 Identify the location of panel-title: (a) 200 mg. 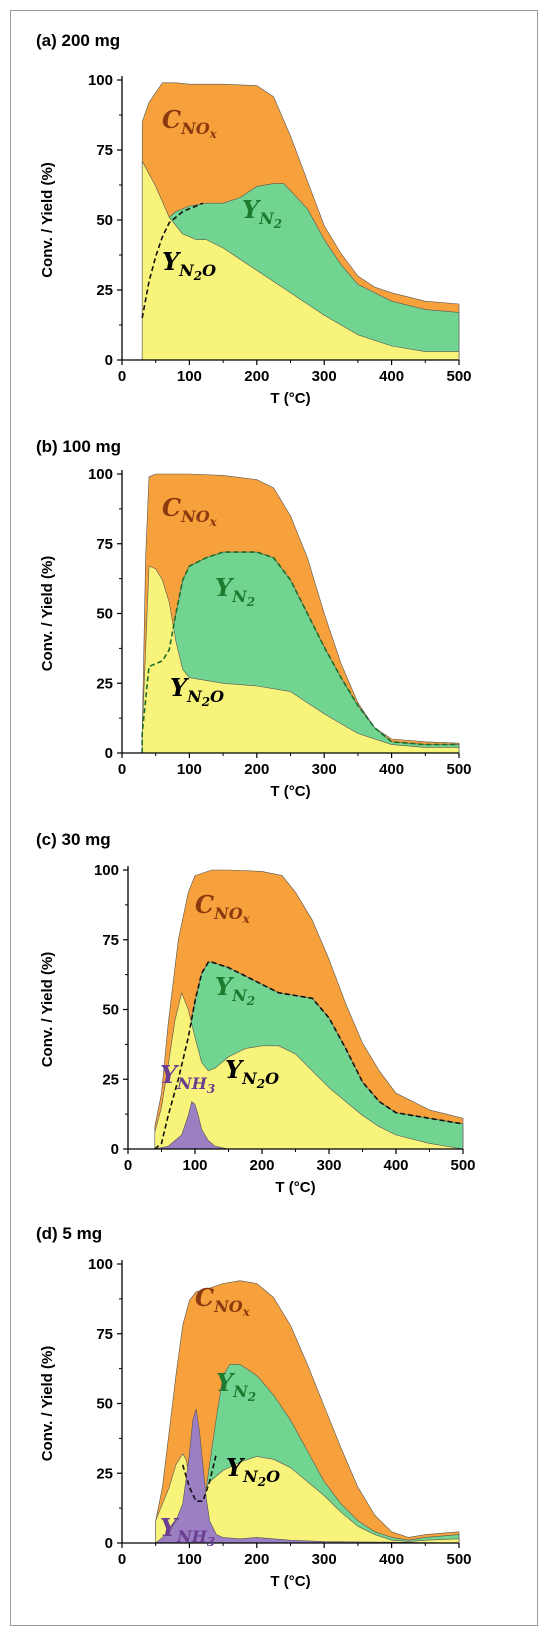
(78, 40).